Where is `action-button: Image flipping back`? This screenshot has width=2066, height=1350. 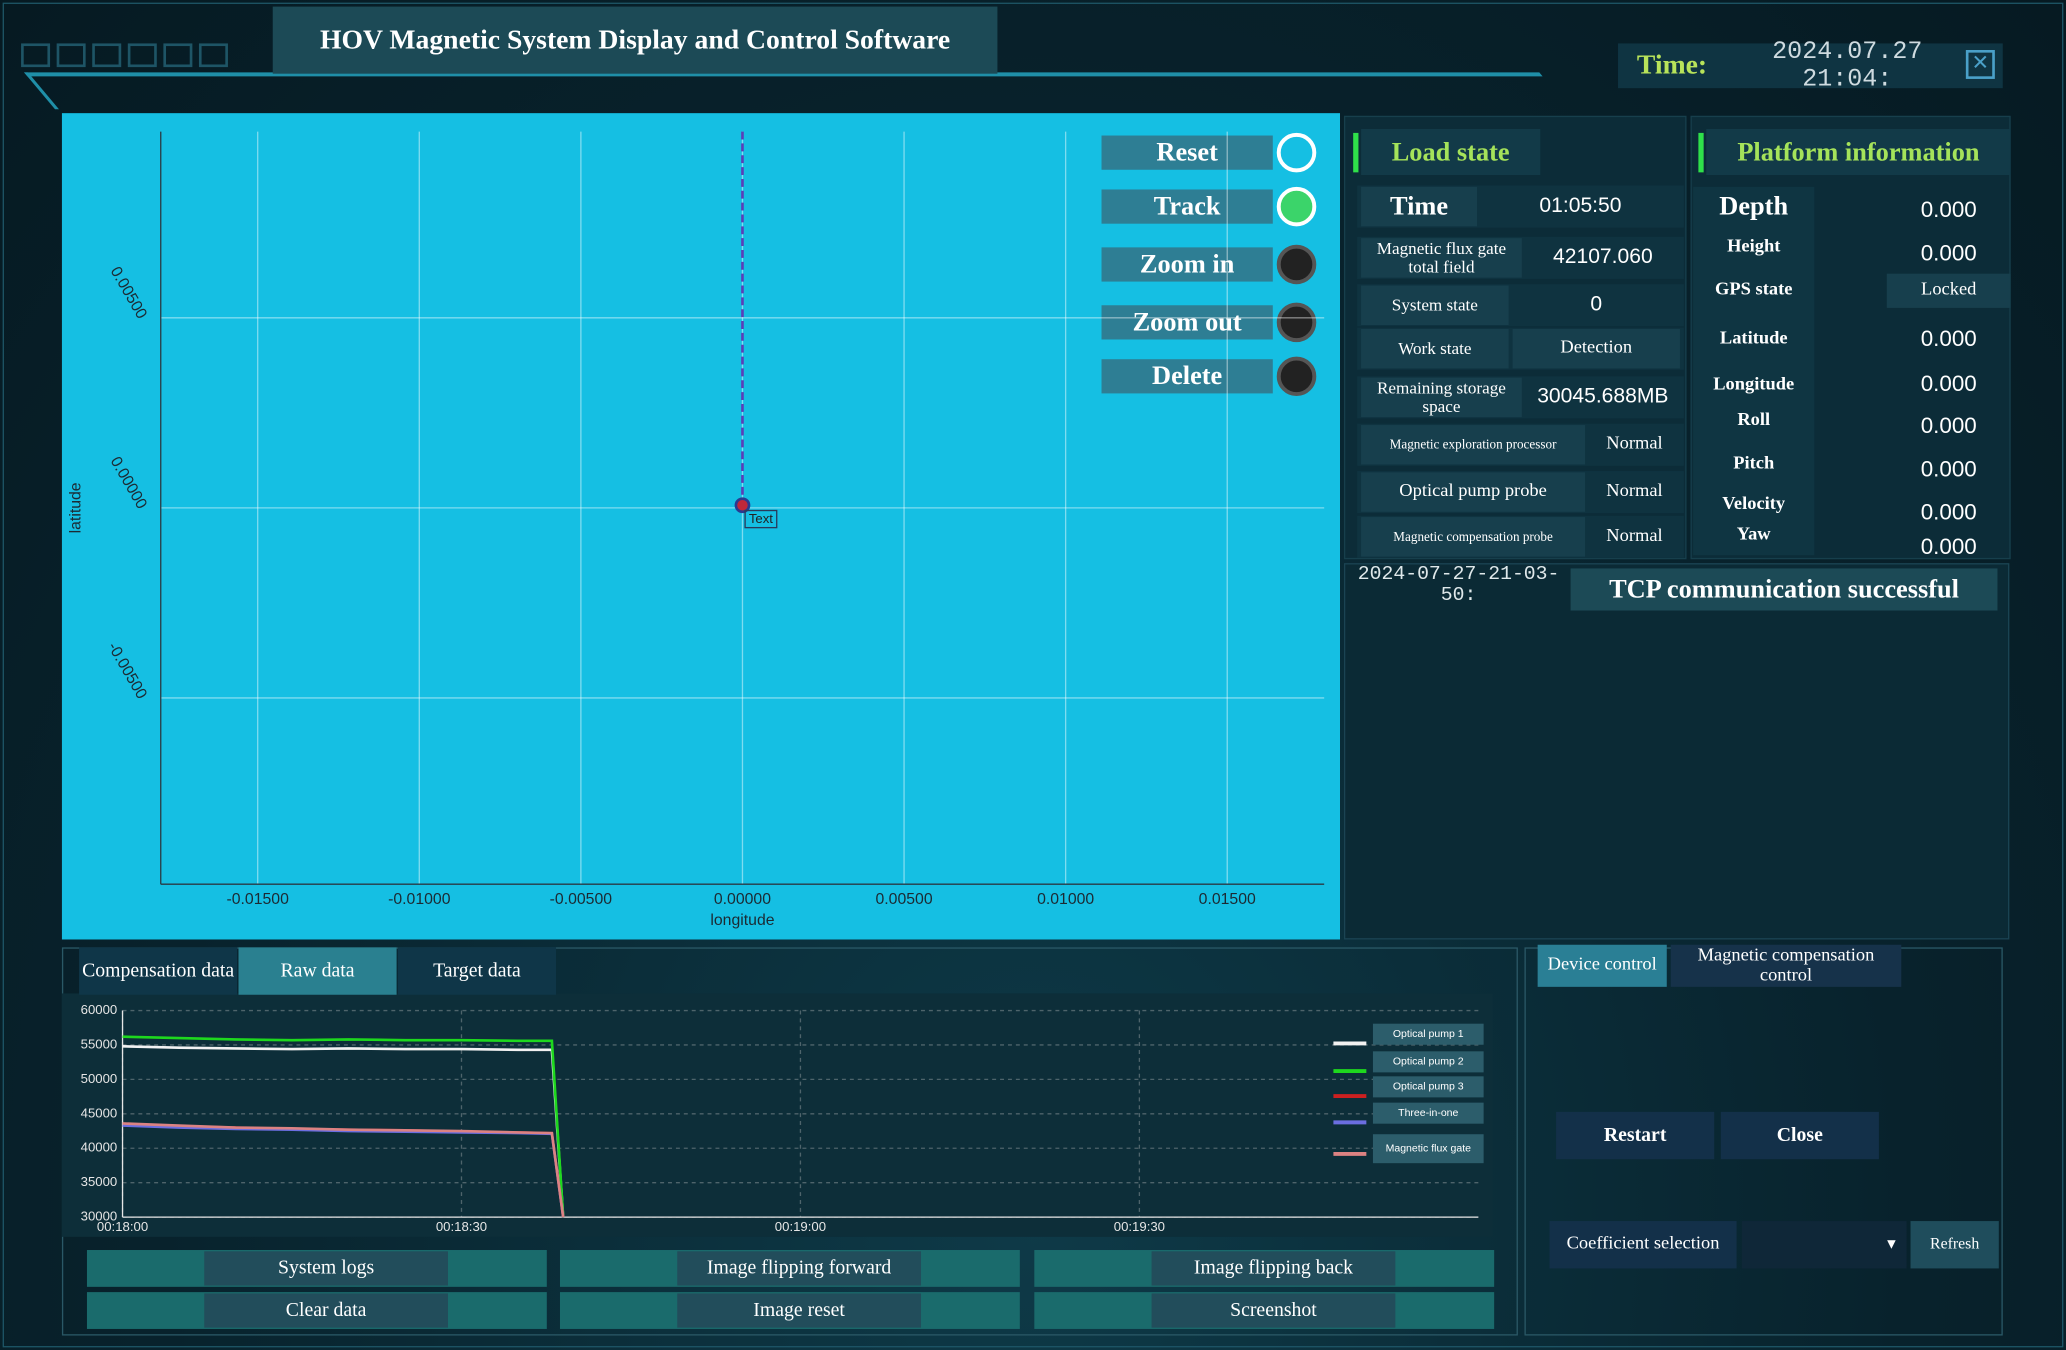 action-button: Image flipping back is located at coordinates (1273, 1268).